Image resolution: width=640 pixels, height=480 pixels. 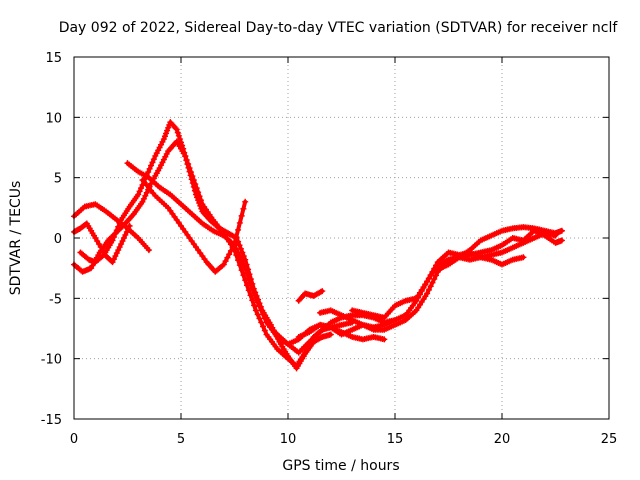 What do you see at coordinates (53, 118) in the screenshot?
I see `y-tick-label: 10` at bounding box center [53, 118].